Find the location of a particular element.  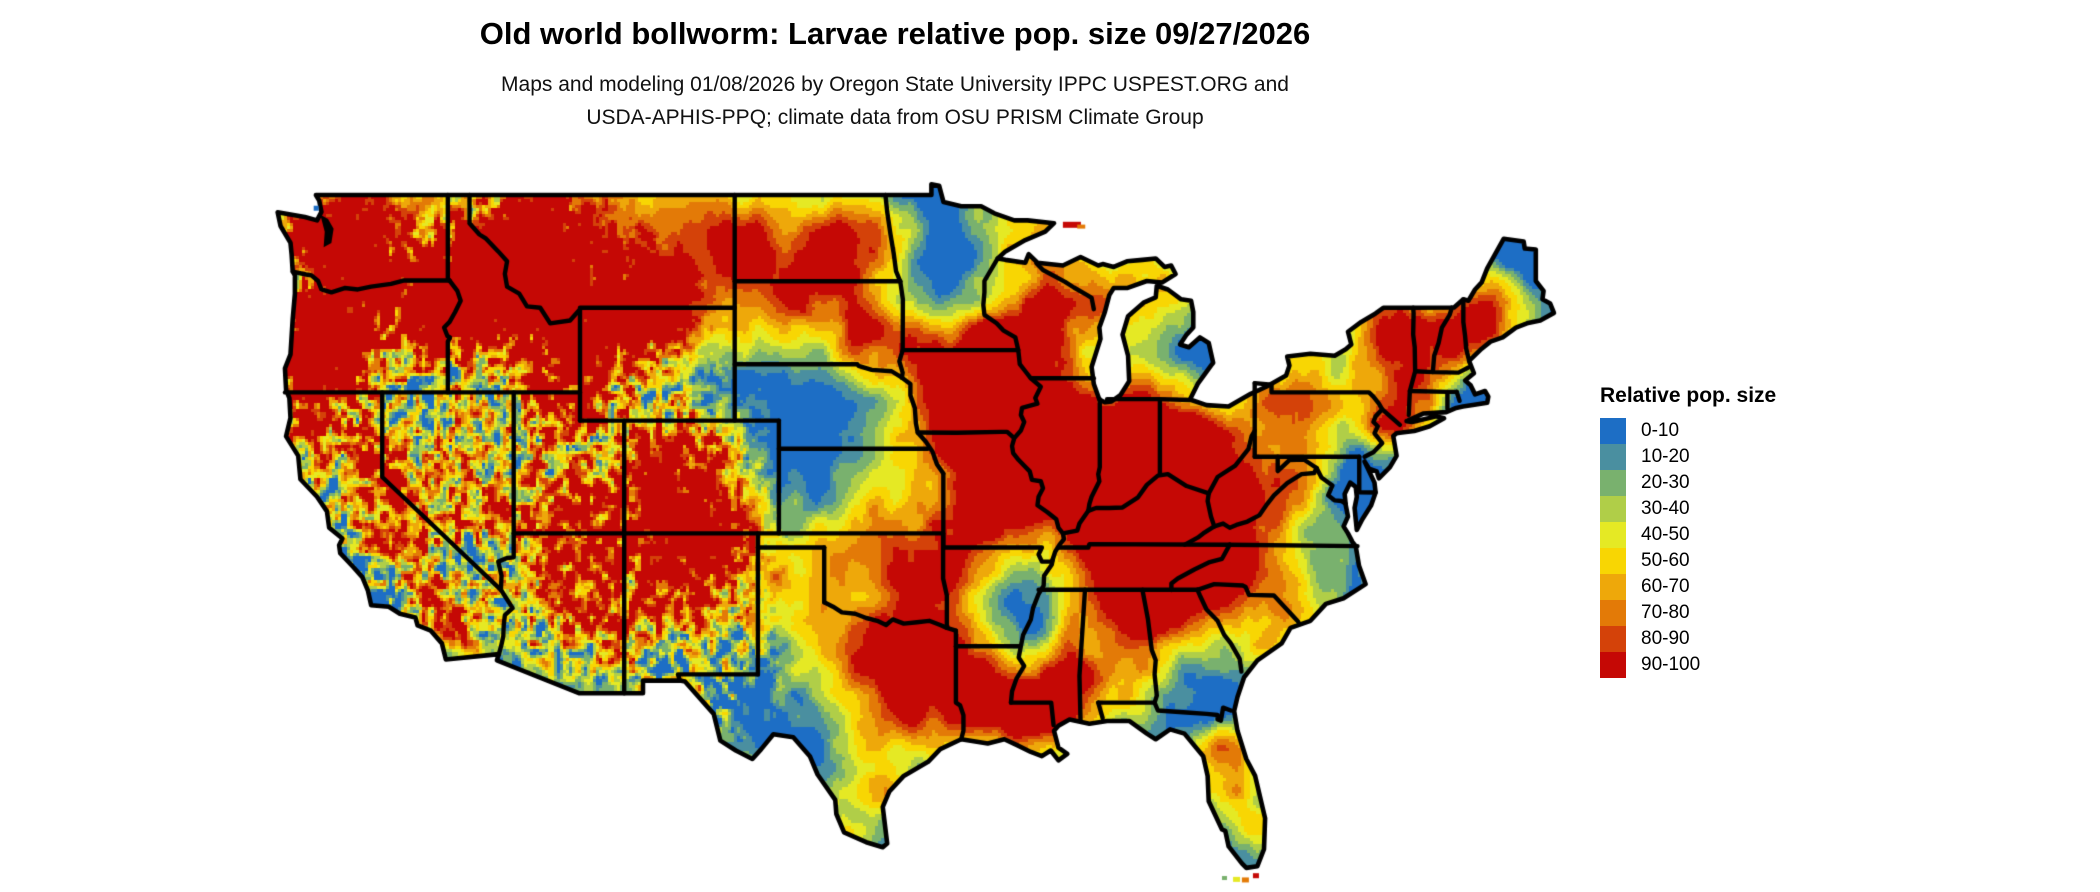

legend-label: 50-60 is located at coordinates (1665, 560).